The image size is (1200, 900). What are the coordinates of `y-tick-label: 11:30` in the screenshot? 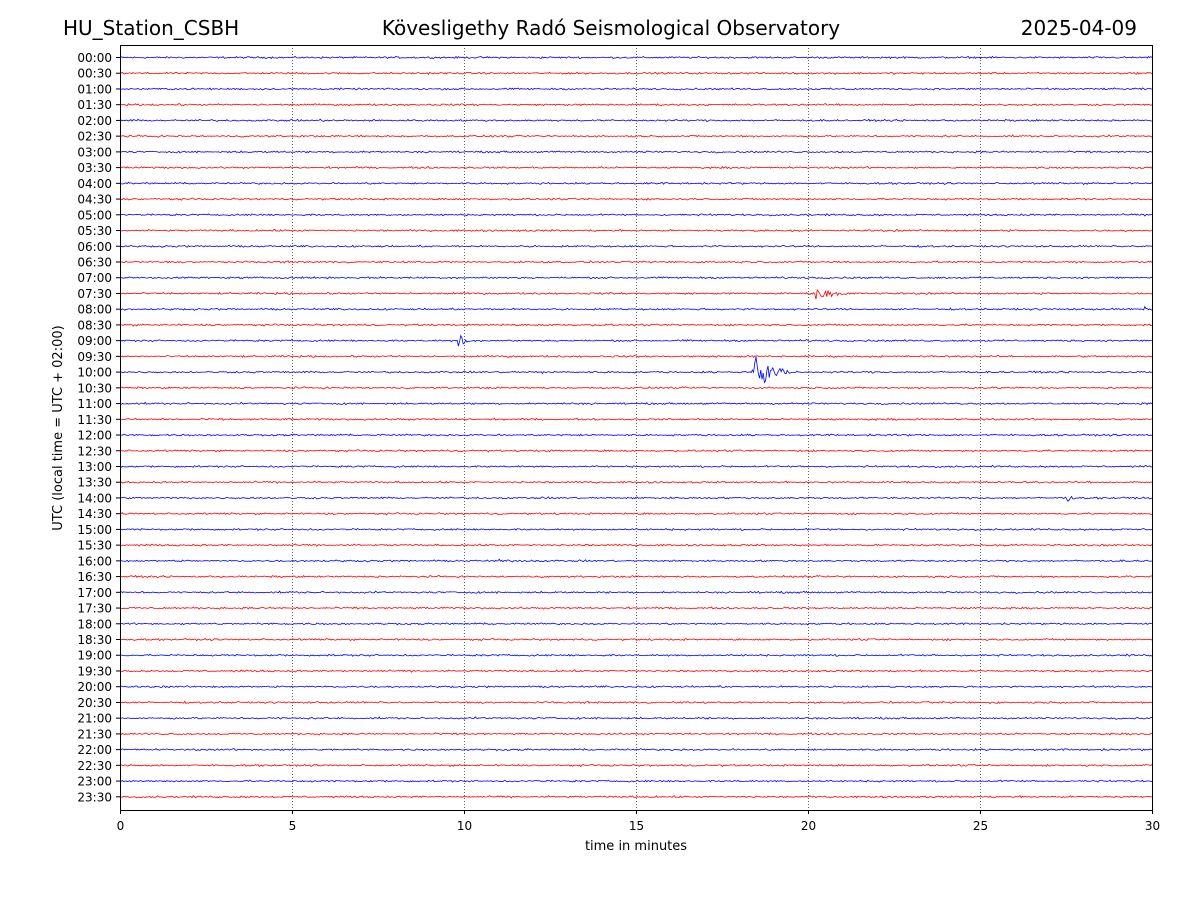 It's located at (94, 420).